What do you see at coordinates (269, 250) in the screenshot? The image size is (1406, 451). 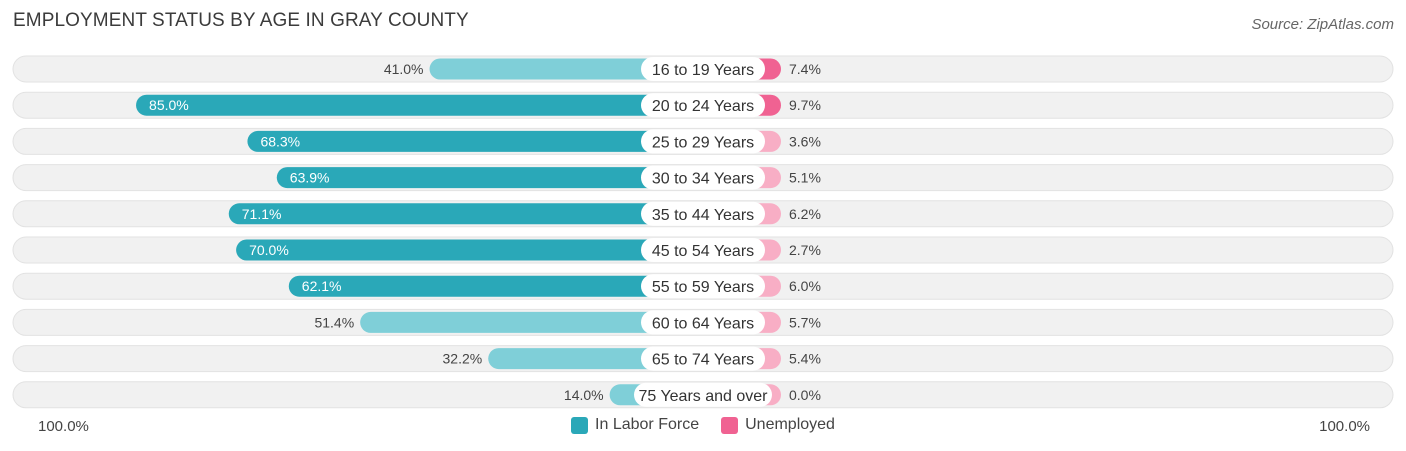 I see `labor-value-label: 70.0%` at bounding box center [269, 250].